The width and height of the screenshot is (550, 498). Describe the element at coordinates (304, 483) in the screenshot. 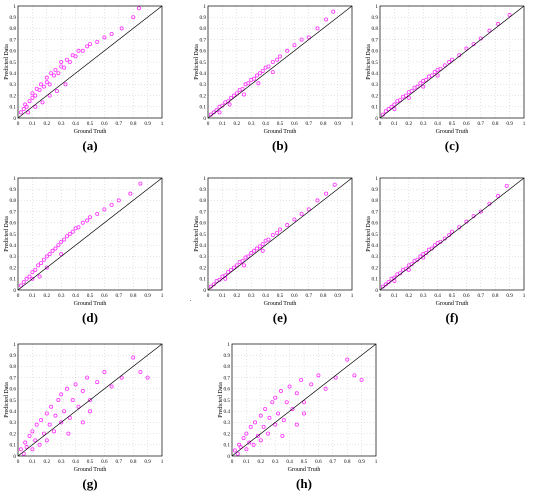

I see `panel-caption: (h)` at that location.